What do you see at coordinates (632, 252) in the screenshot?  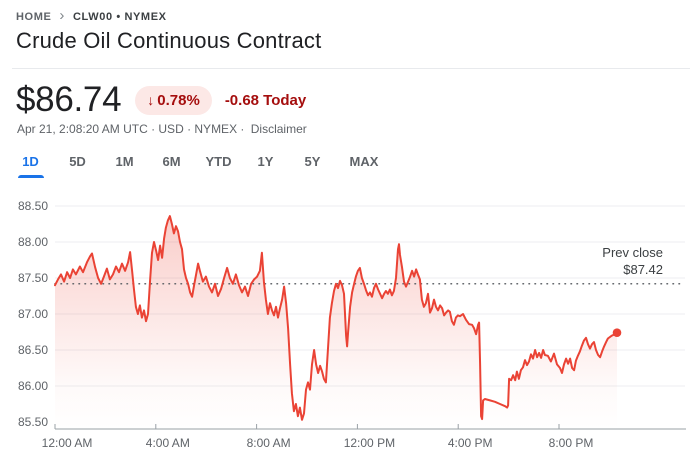 I see `prev-close-label: Prev close` at bounding box center [632, 252].